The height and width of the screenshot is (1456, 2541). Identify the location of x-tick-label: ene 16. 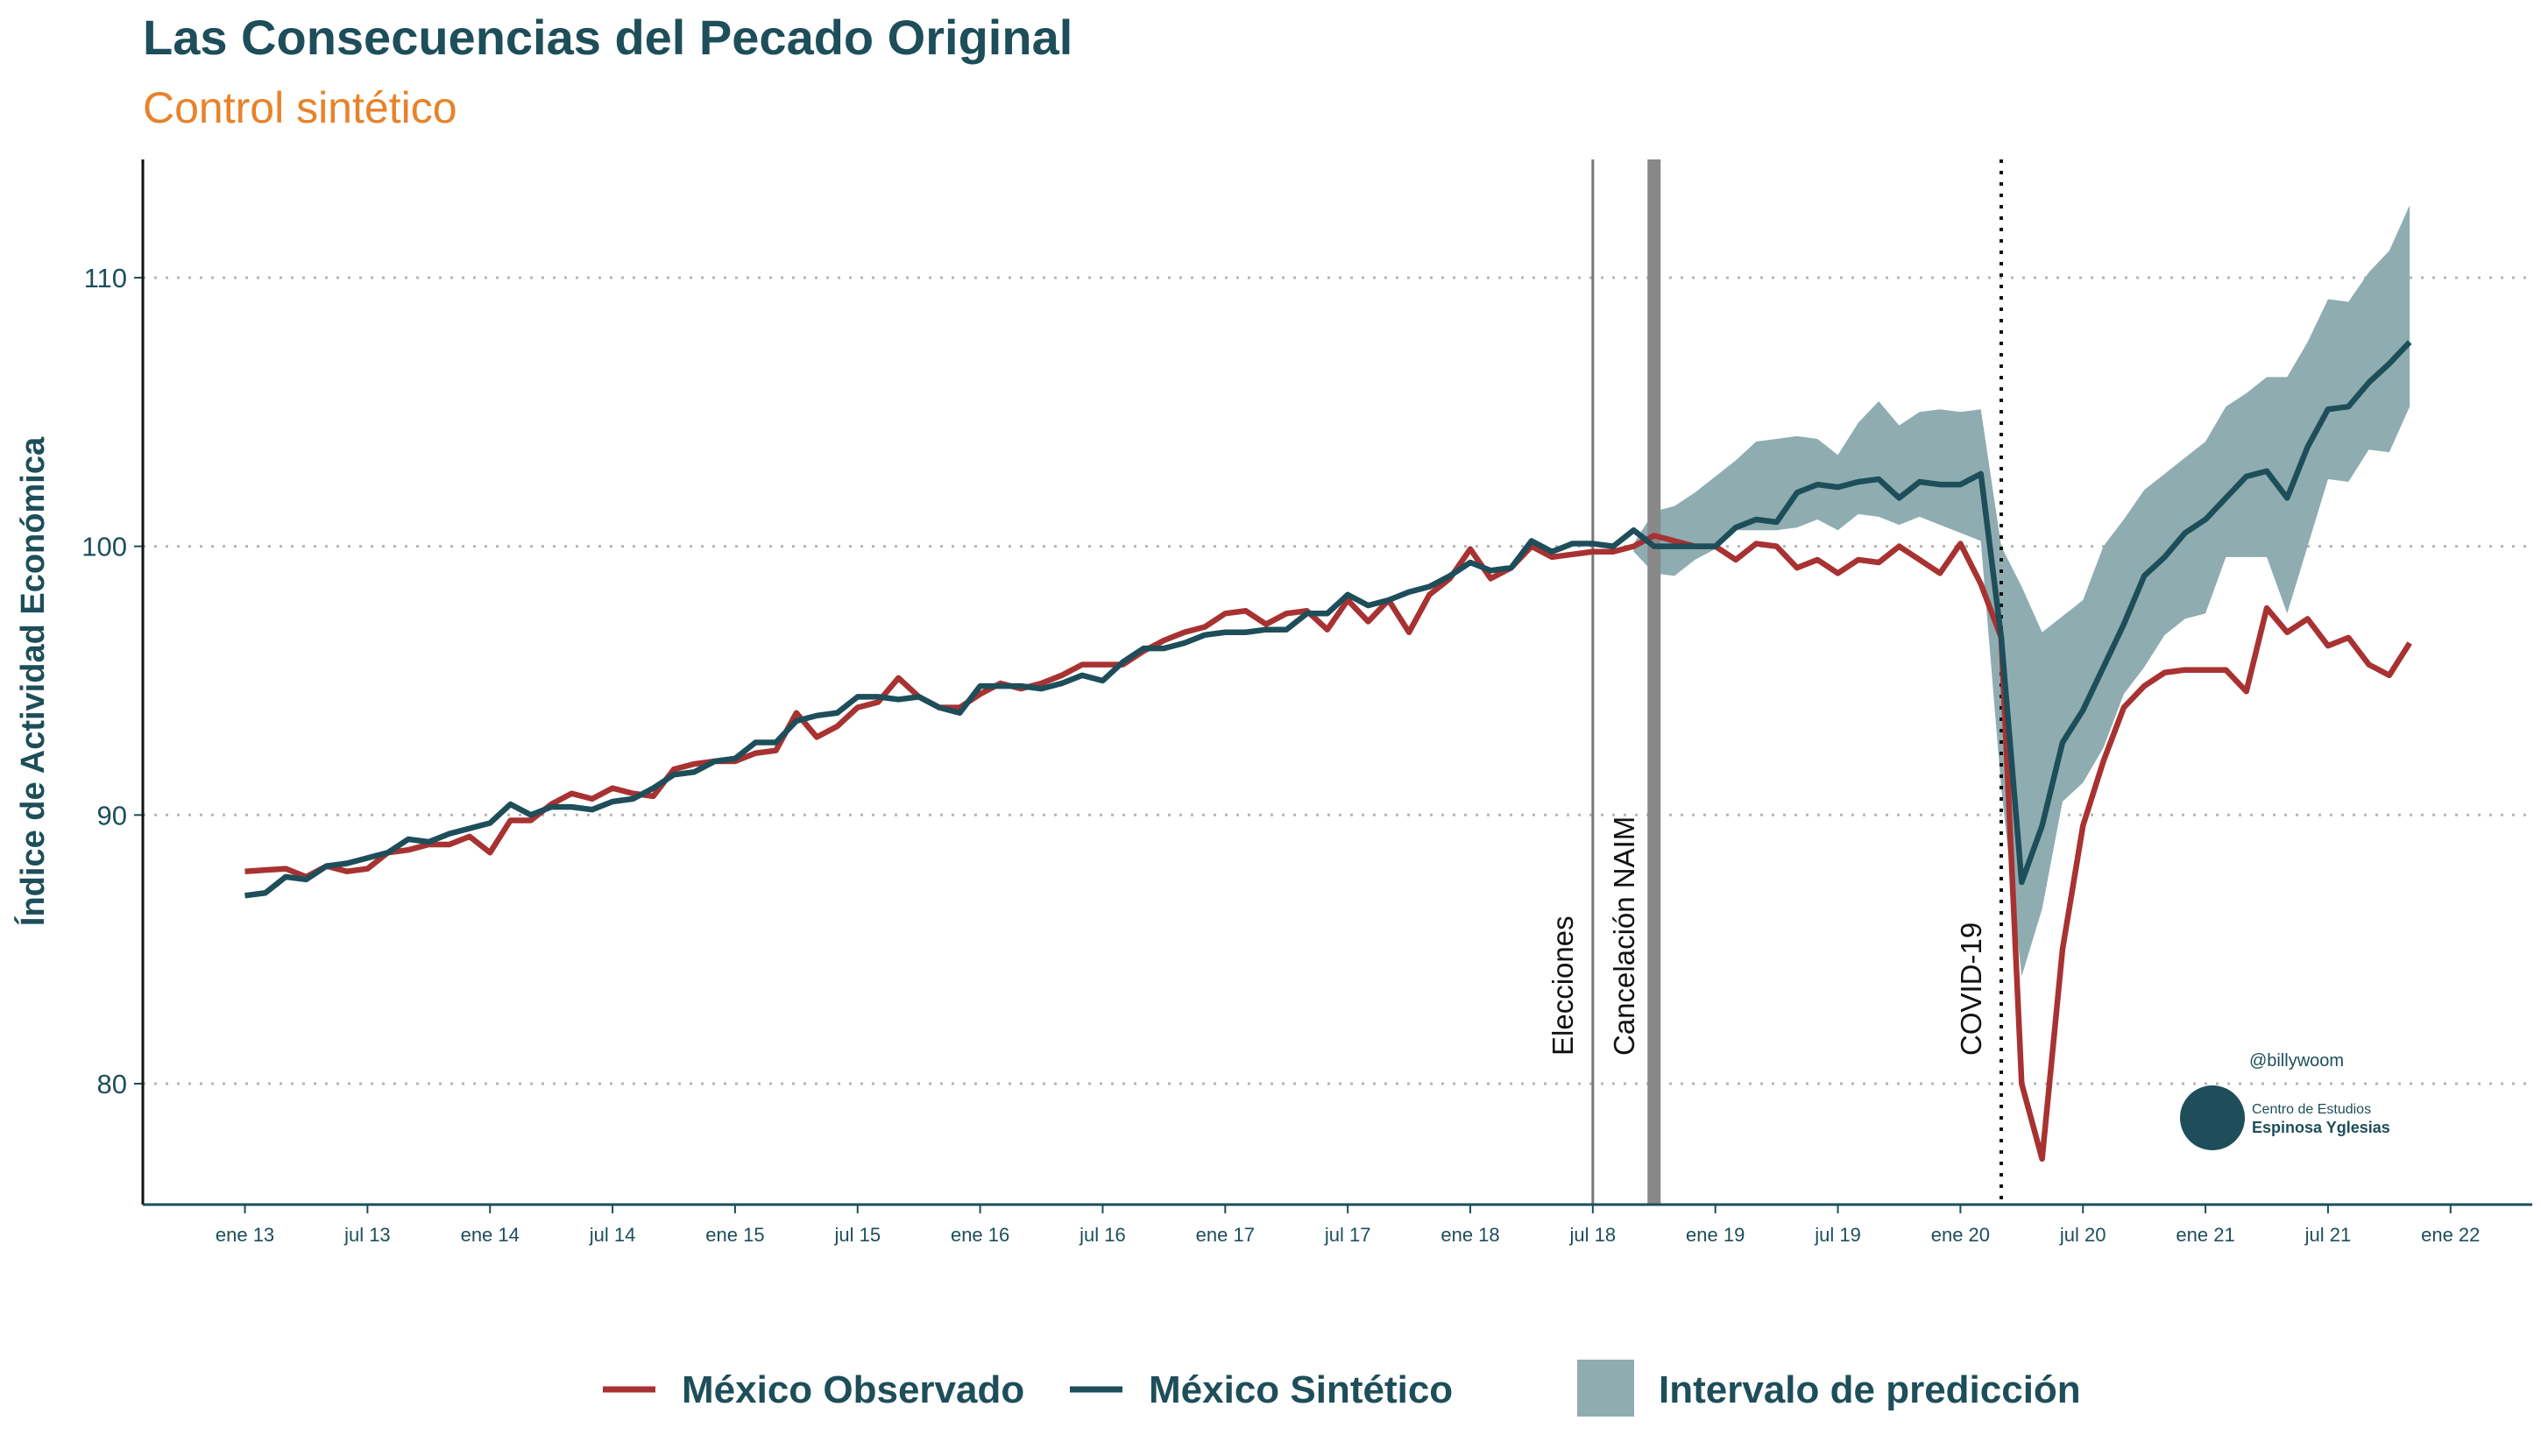
(980, 1235).